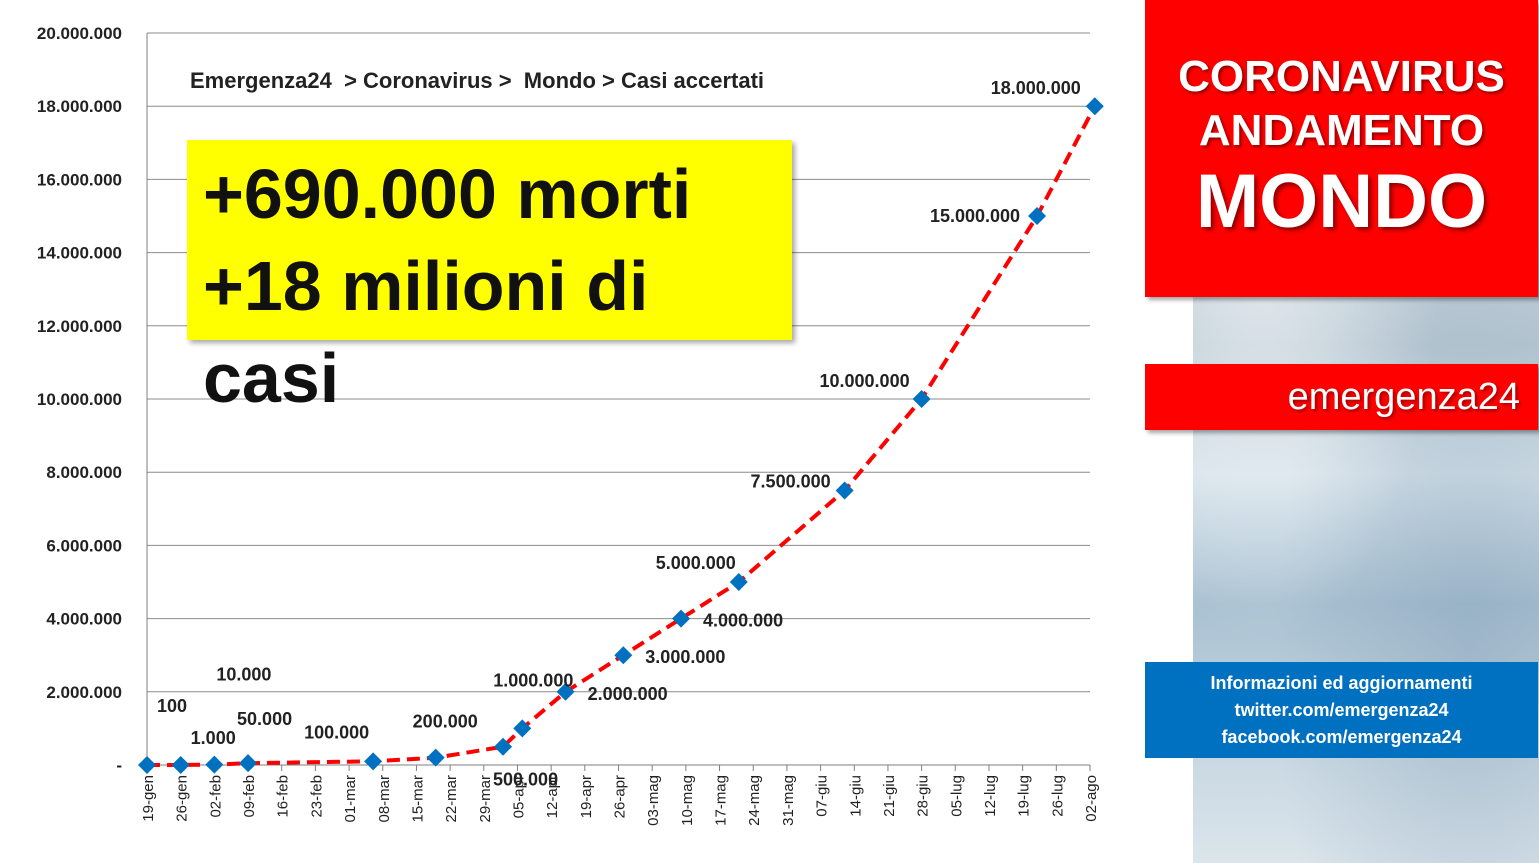 The width and height of the screenshot is (1539, 863). I want to click on x-tick-label: 21-giu, so click(889, 796).